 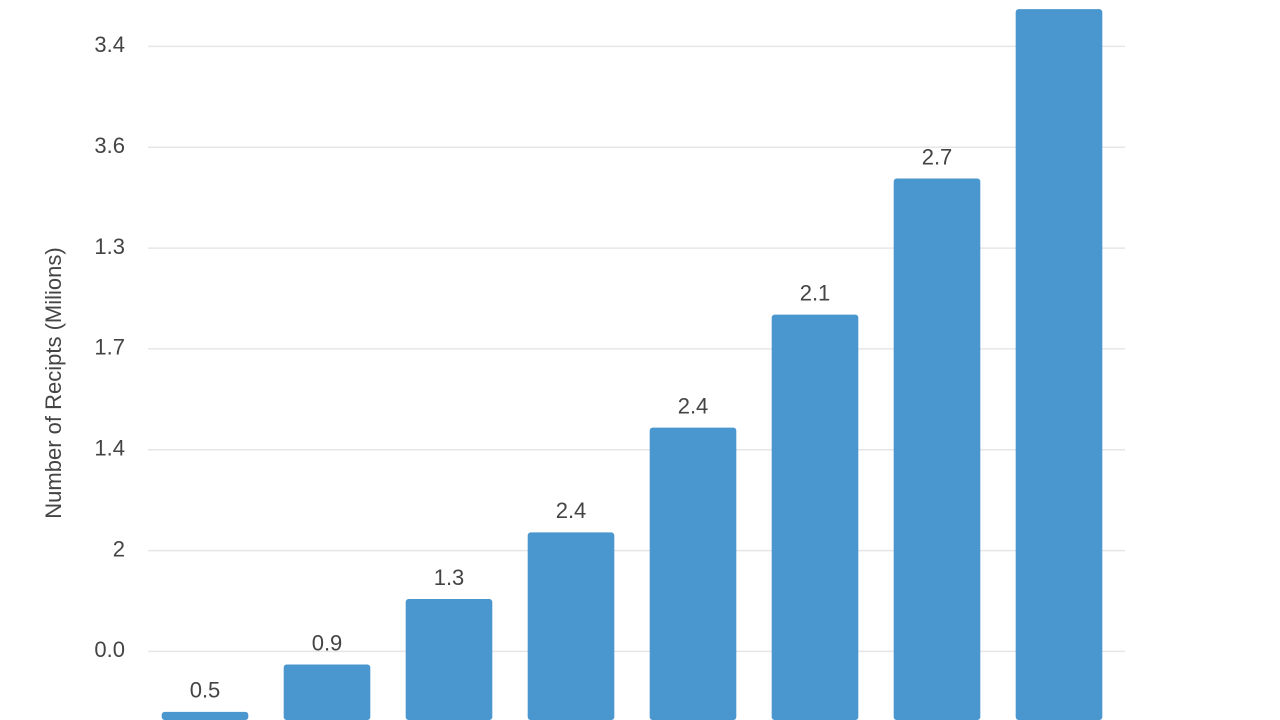 What do you see at coordinates (109, 448) in the screenshot?
I see `y-tick-label: 1.4` at bounding box center [109, 448].